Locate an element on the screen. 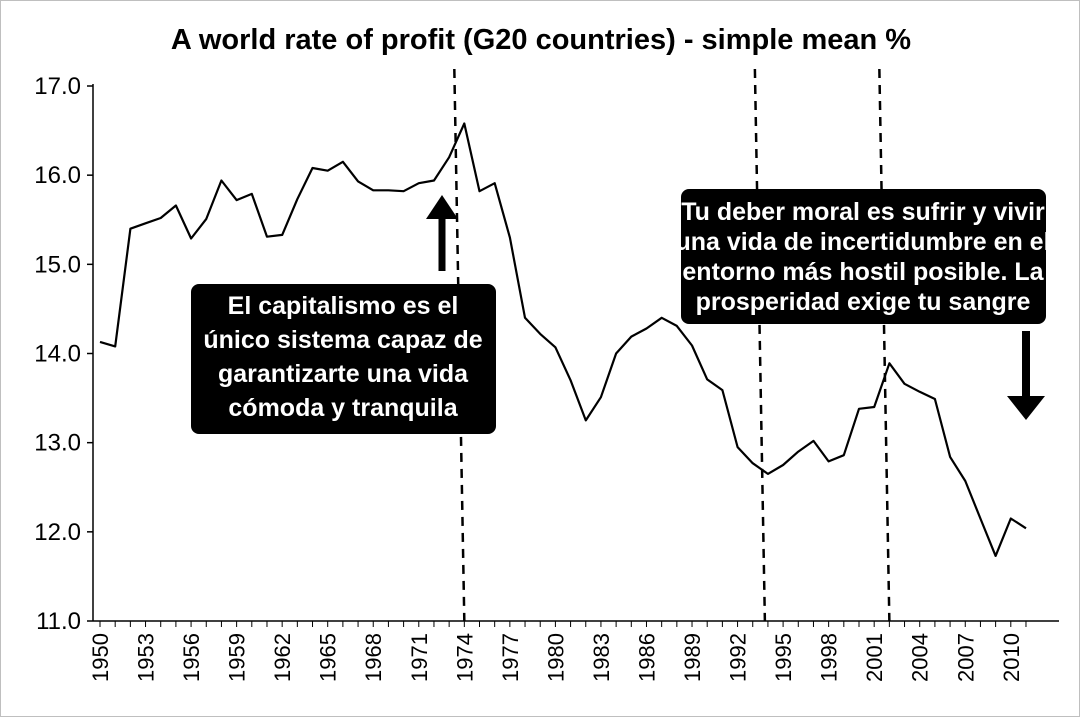 The width and height of the screenshot is (1080, 718). x-tick-label: 1953 is located at coordinates (146, 657).